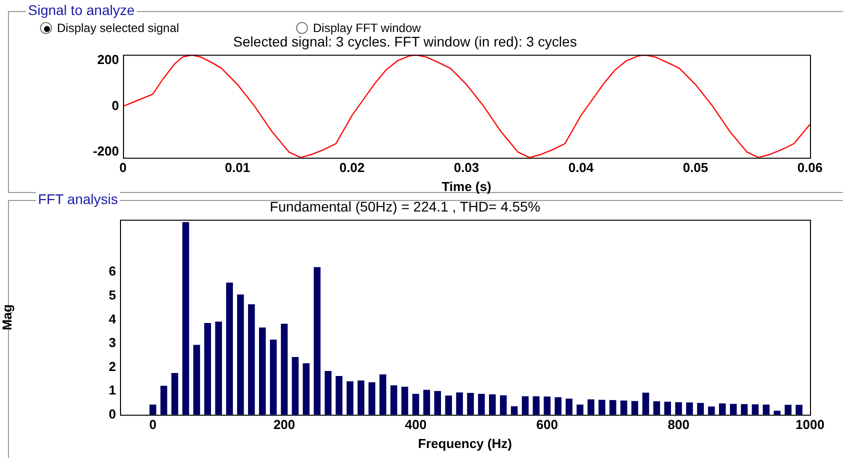 The width and height of the screenshot is (843, 458). Describe the element at coordinates (415, 424) in the screenshot. I see `x-tick-label: 400` at that location.